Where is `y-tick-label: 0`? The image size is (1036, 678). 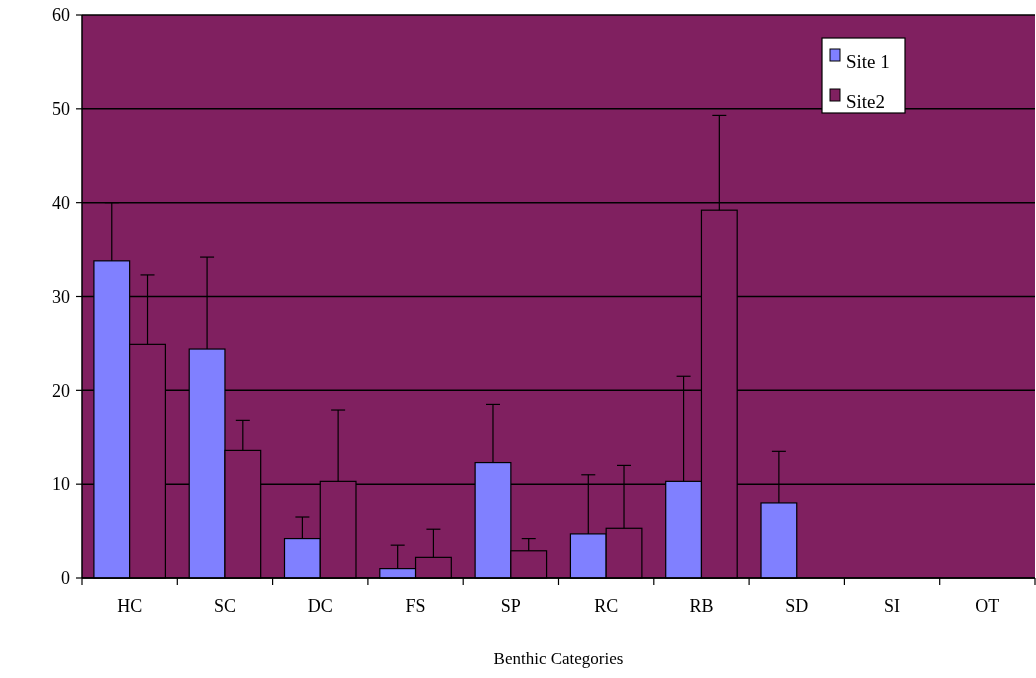
y-tick-label: 0 is located at coordinates (65, 578).